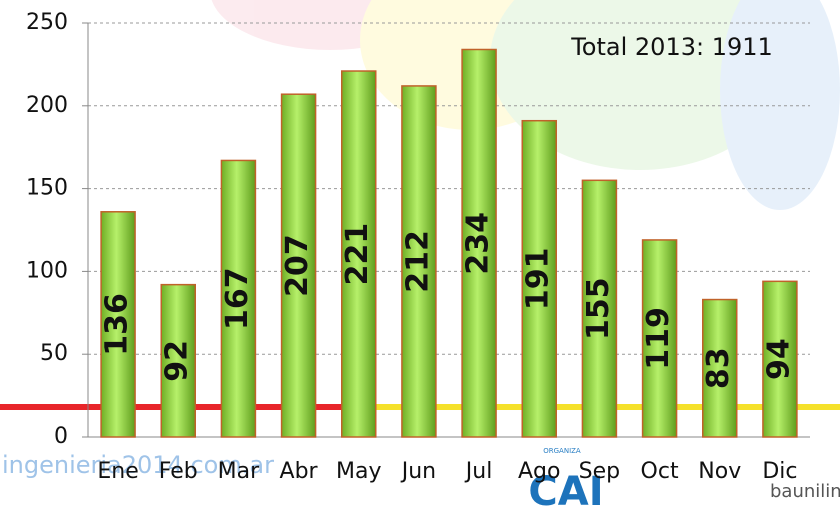  Describe the element at coordinates (239, 471) in the screenshot. I see `x-tick-label: Mar` at that location.